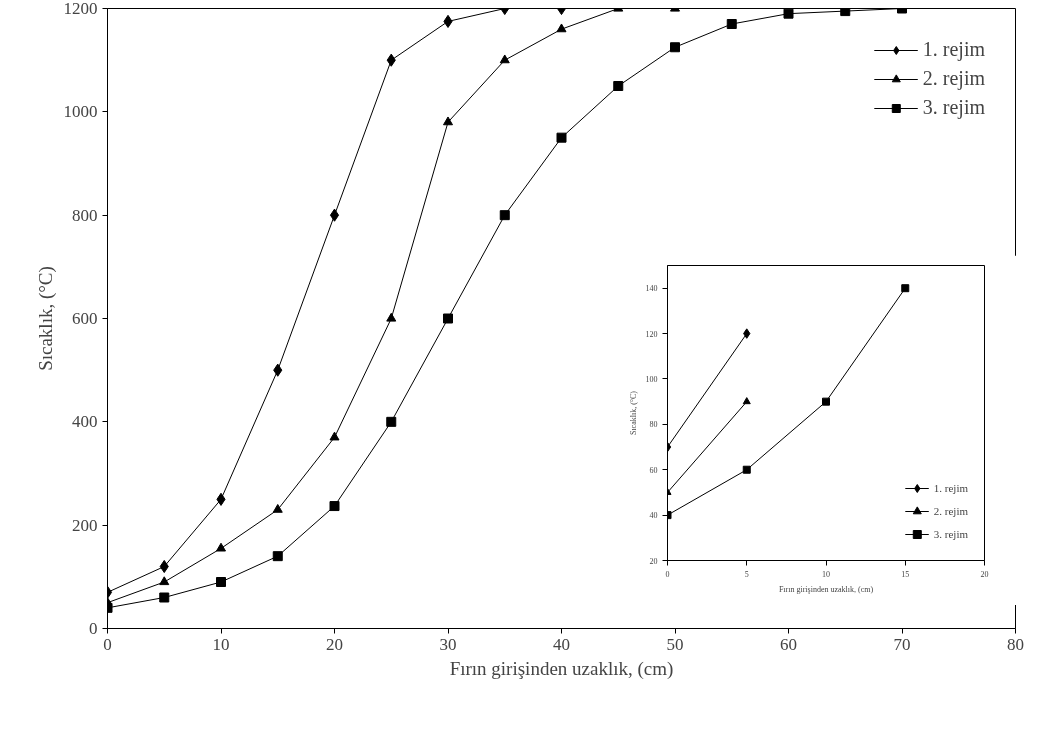 The height and width of the screenshot is (729, 1061). I want to click on y-tick-label: 0, so click(93, 628).